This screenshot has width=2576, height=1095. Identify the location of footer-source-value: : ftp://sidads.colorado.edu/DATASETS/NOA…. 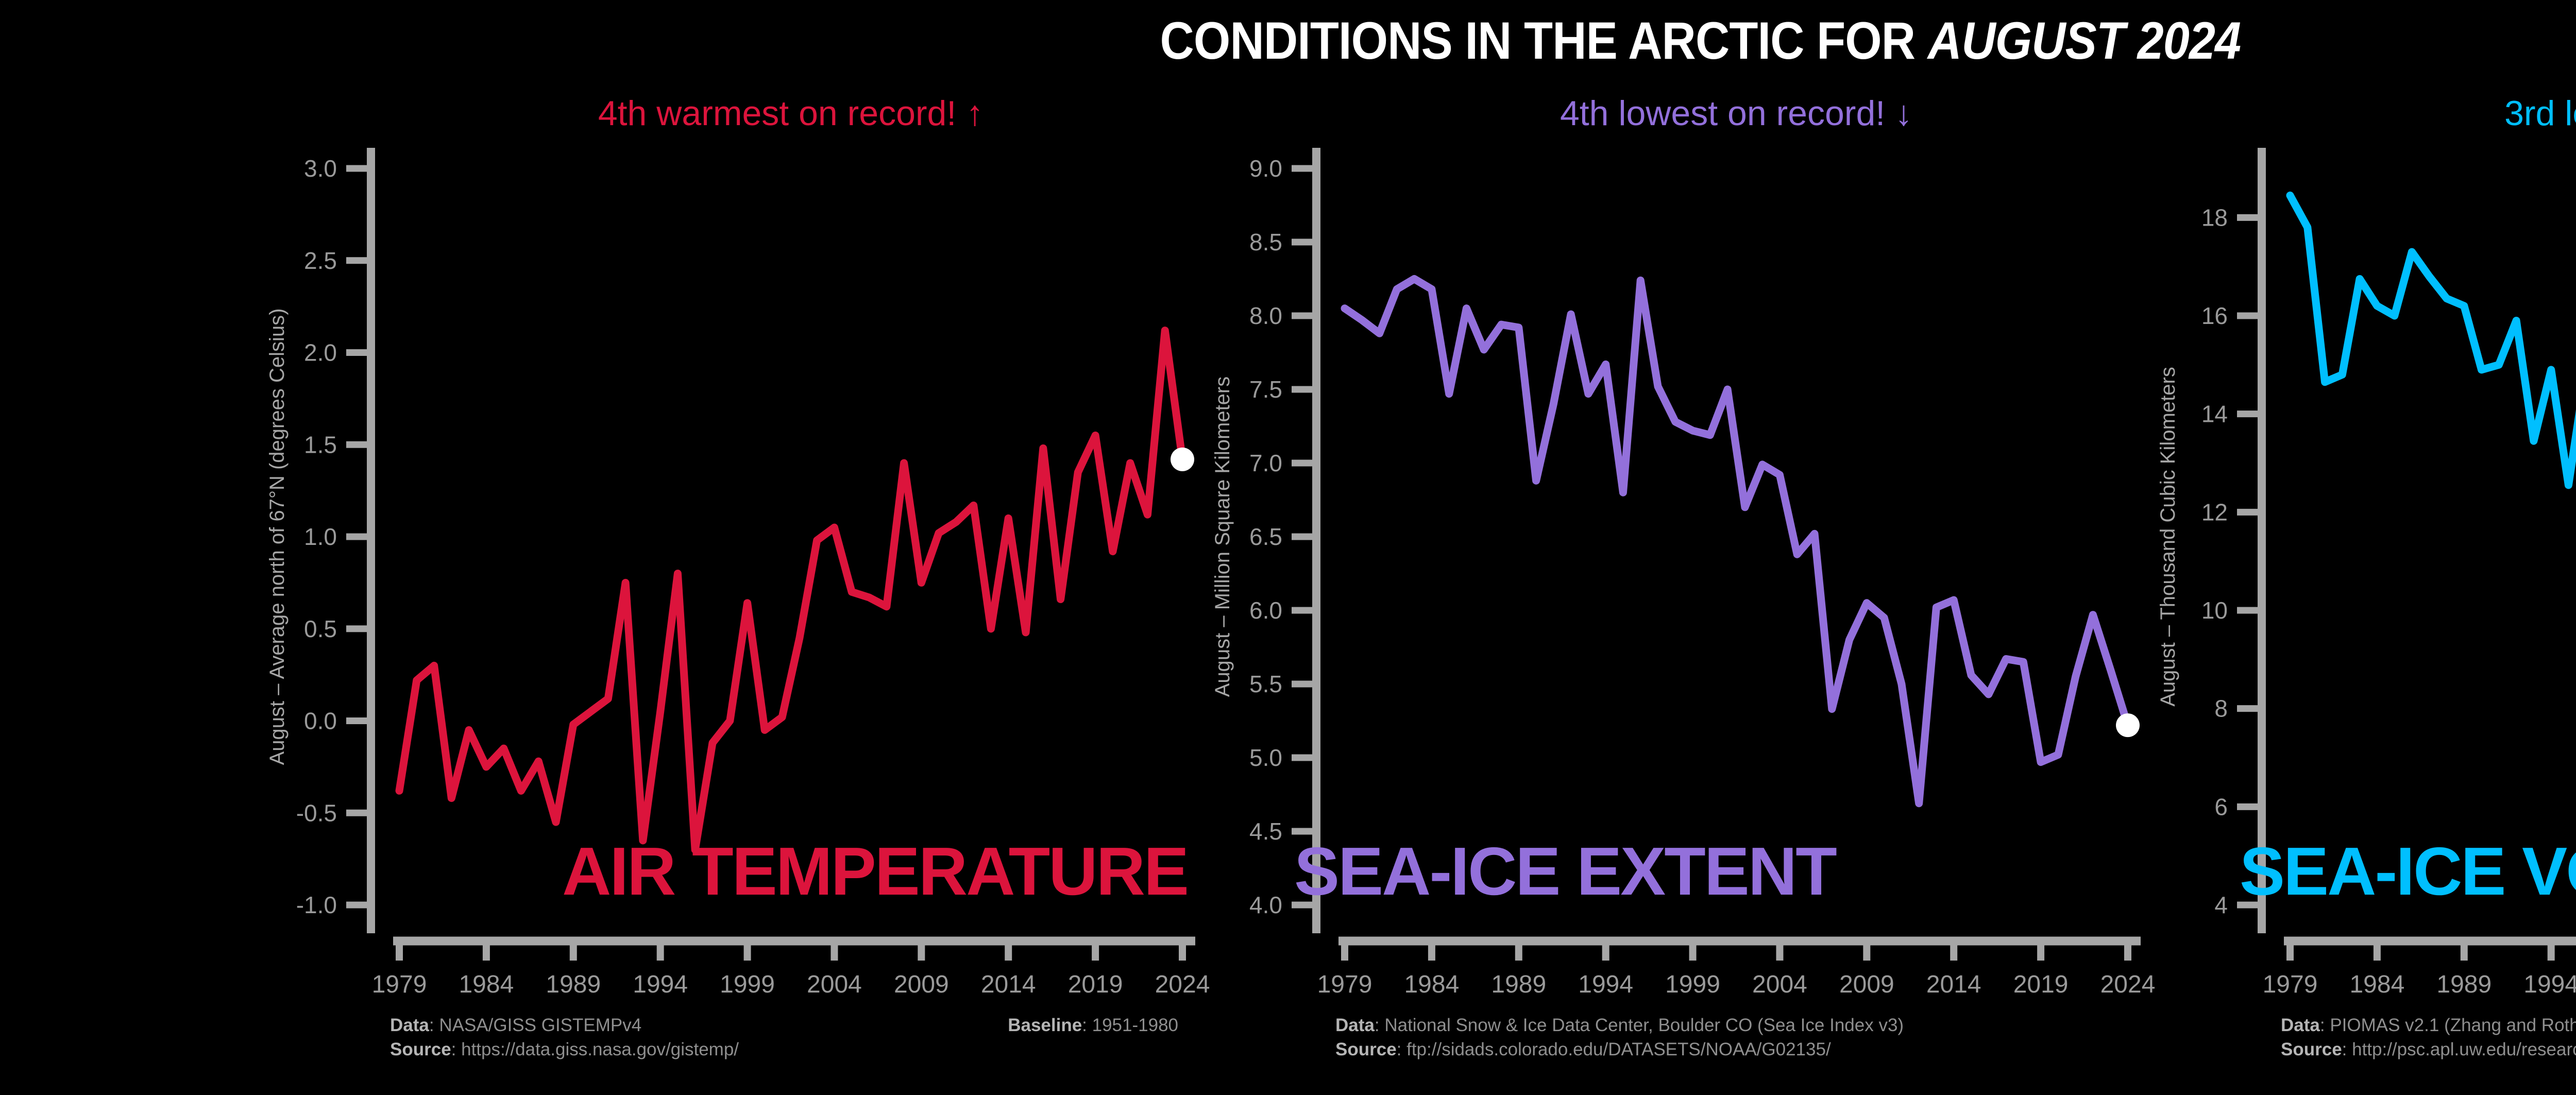
(1613, 1049).